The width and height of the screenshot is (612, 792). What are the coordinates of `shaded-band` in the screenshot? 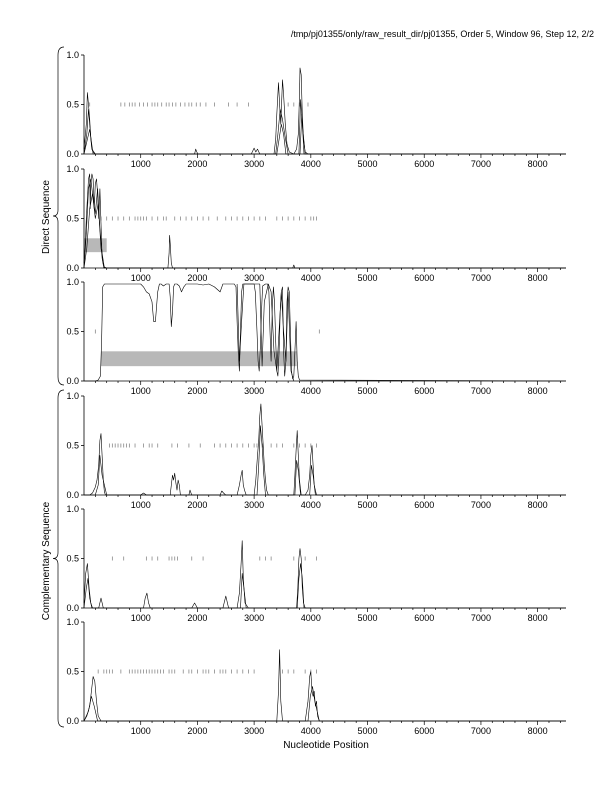 It's located at (199, 359).